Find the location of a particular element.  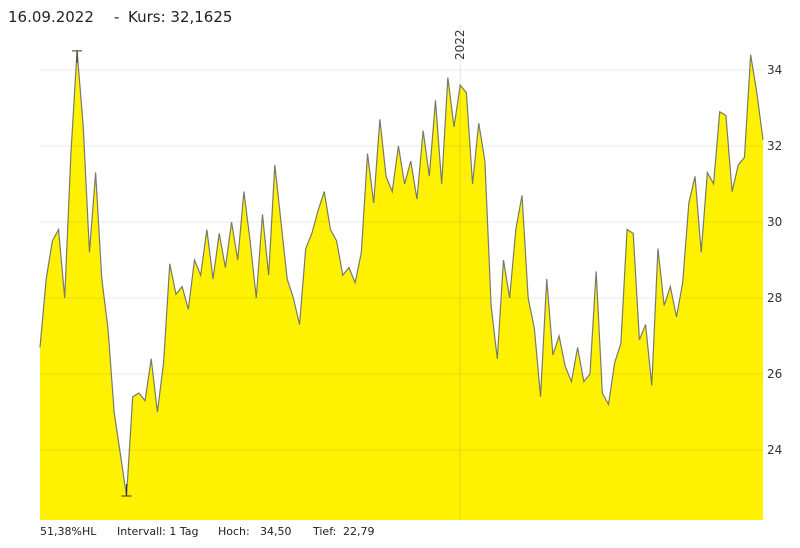

price: Kurs: 32,1625 is located at coordinates (180, 17).